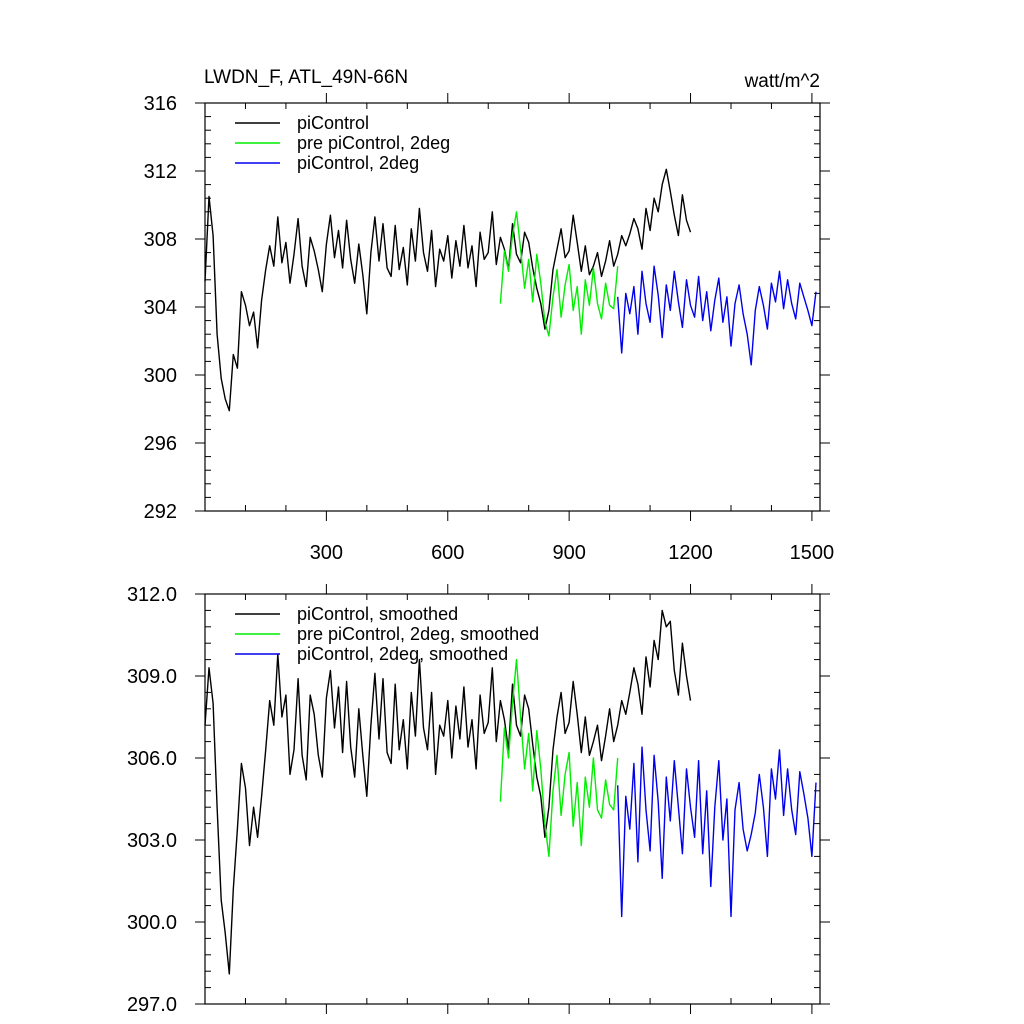 Image resolution: width=1024 pixels, height=1024 pixels. I want to click on series-line-pre-picontrol-2deg-smoothed, so click(559, 758).